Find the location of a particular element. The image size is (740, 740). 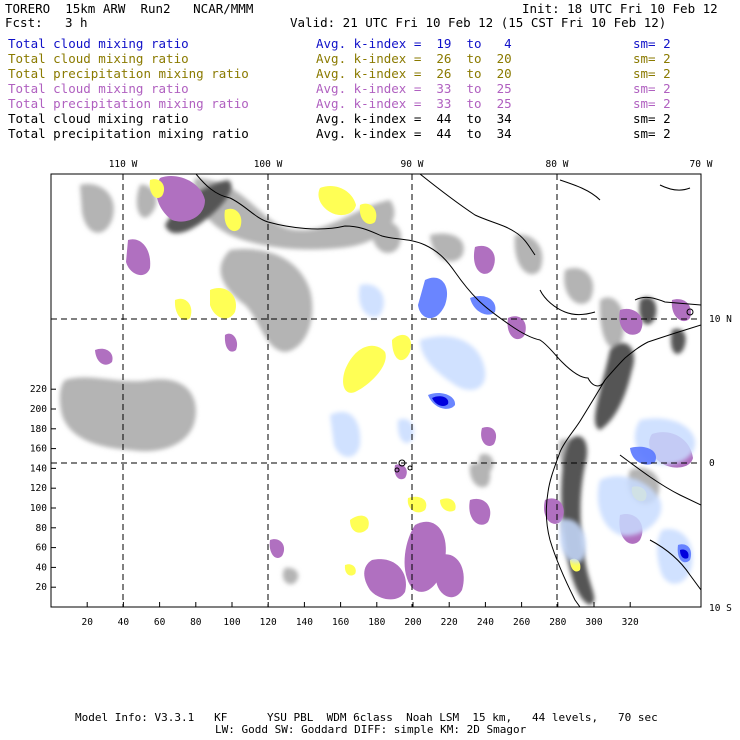

blue-field is located at coordinates (555, 420).